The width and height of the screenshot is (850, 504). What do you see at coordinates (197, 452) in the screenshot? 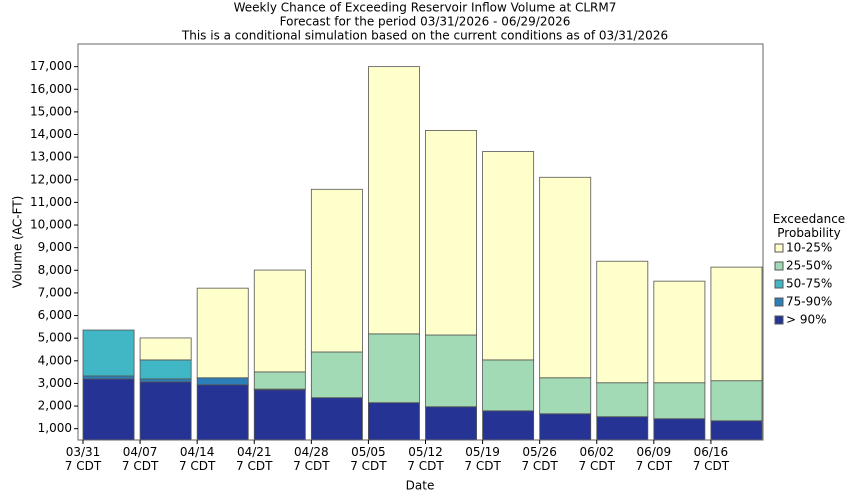
I see `x-tick-label-line: 04/14` at bounding box center [197, 452].